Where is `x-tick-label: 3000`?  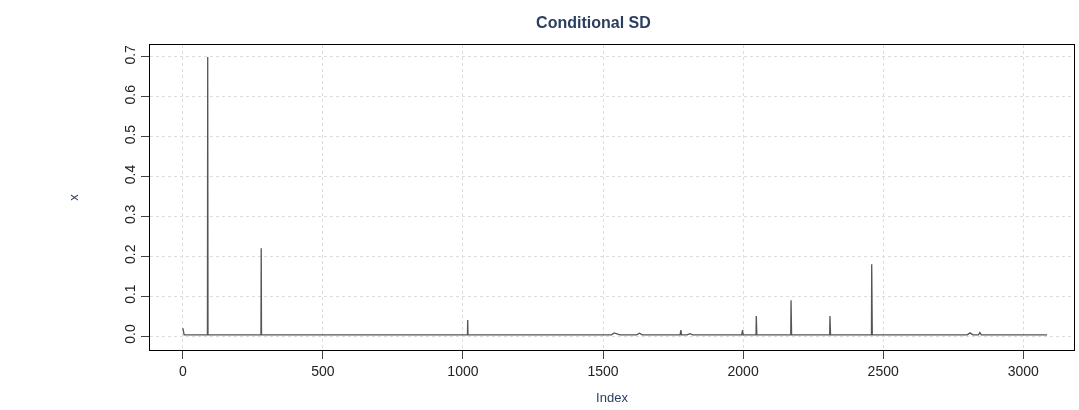 x-tick-label: 3000 is located at coordinates (1023, 370).